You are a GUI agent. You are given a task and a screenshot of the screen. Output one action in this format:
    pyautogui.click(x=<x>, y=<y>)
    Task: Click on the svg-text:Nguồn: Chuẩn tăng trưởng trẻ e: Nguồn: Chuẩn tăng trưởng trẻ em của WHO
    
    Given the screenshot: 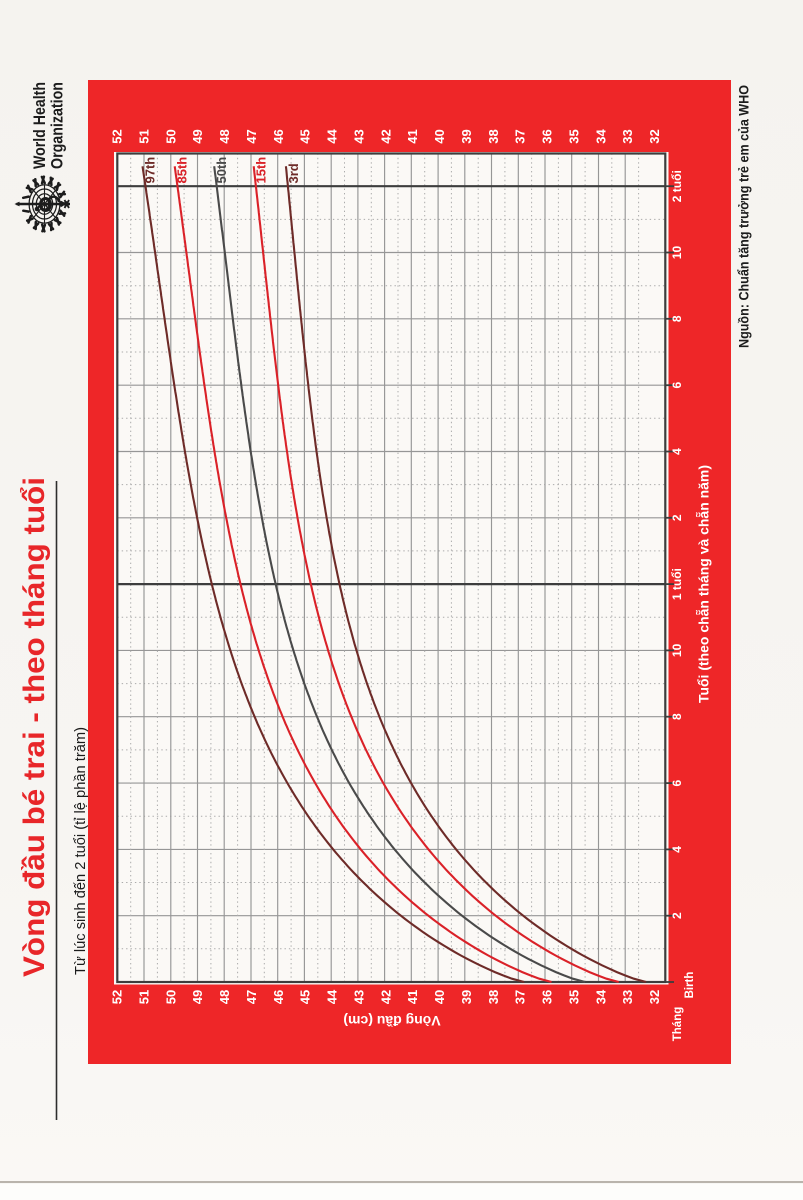 What is the action you would take?
    pyautogui.click(x=744, y=216)
    